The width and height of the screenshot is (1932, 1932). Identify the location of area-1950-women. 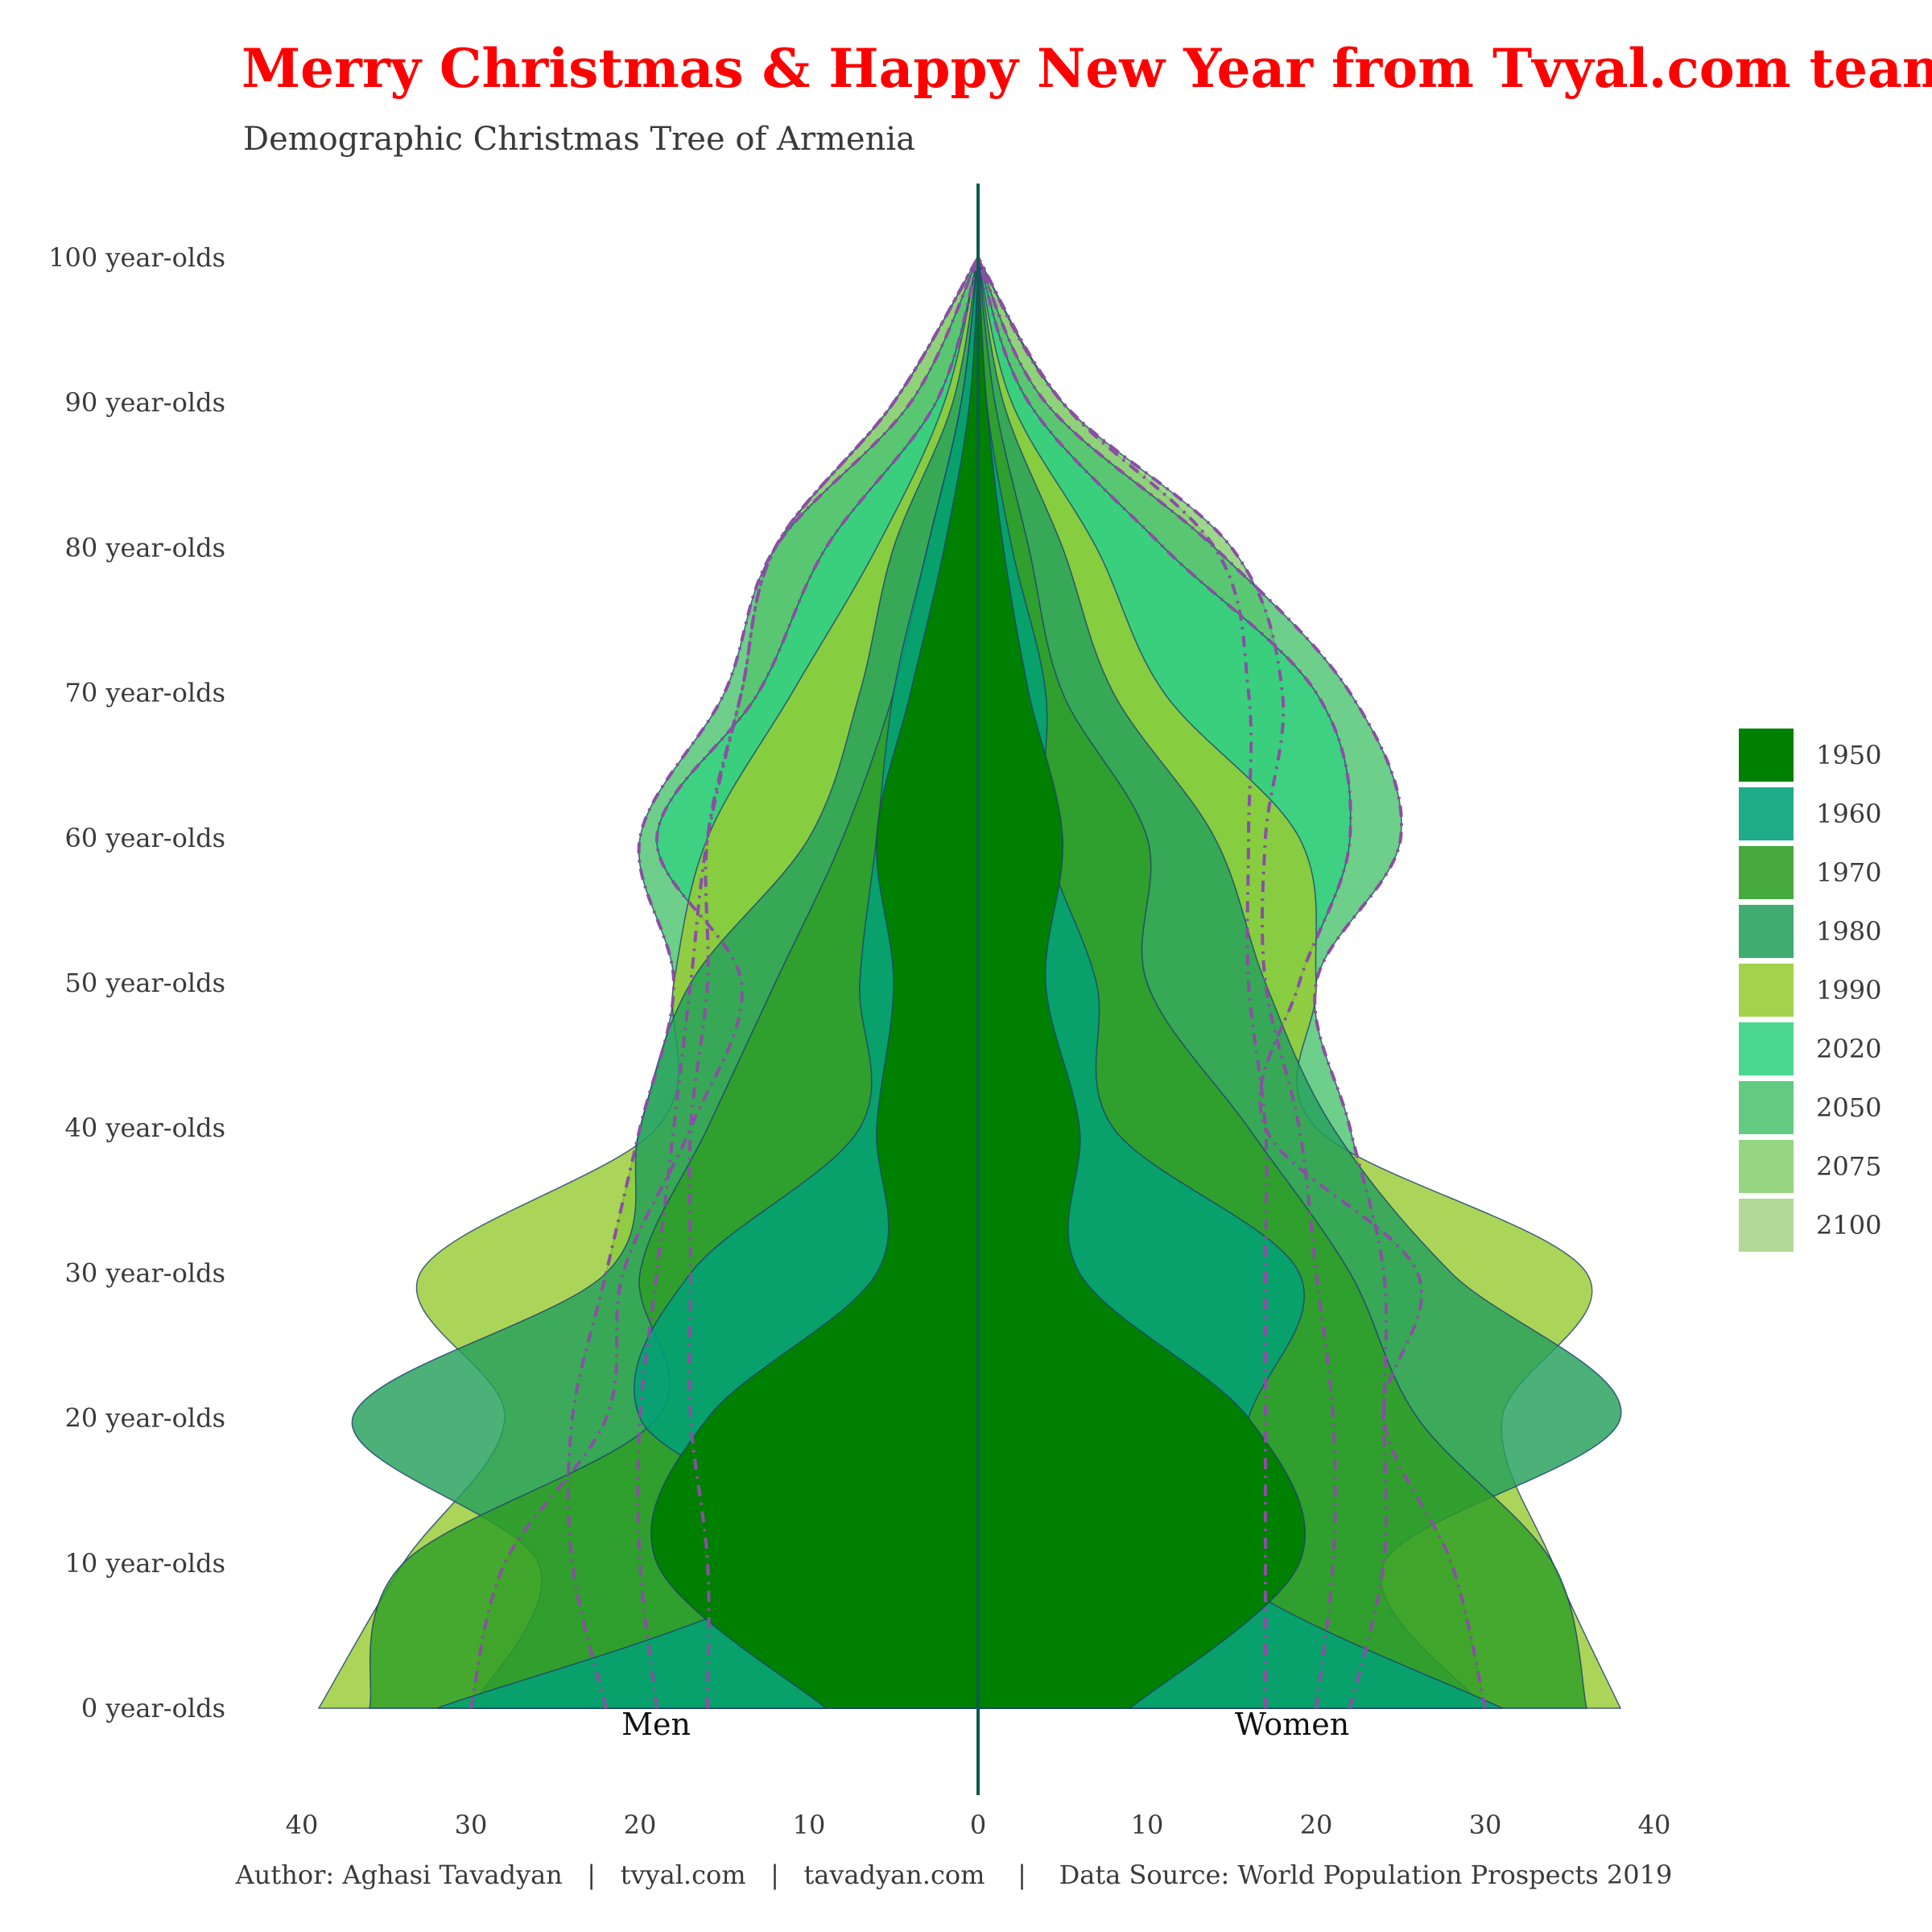
(1141, 983).